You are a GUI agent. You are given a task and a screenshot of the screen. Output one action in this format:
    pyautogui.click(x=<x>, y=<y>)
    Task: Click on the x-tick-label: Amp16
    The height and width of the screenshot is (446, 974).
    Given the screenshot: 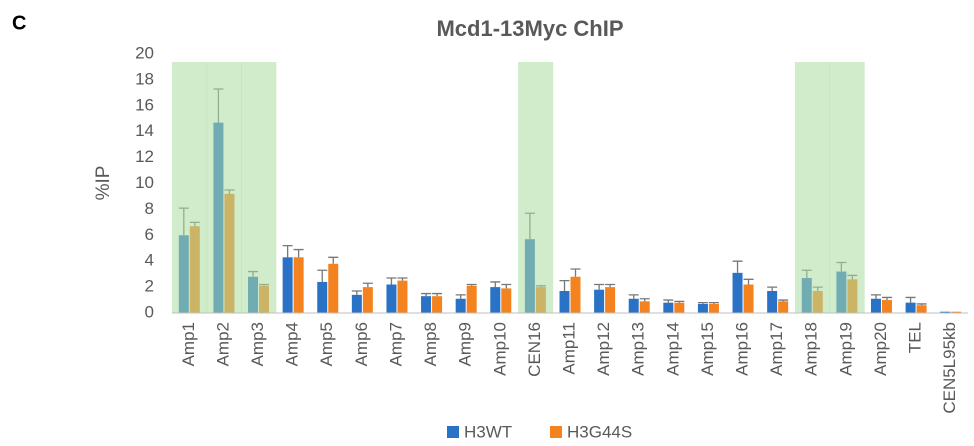 What is the action you would take?
    pyautogui.click(x=742, y=349)
    